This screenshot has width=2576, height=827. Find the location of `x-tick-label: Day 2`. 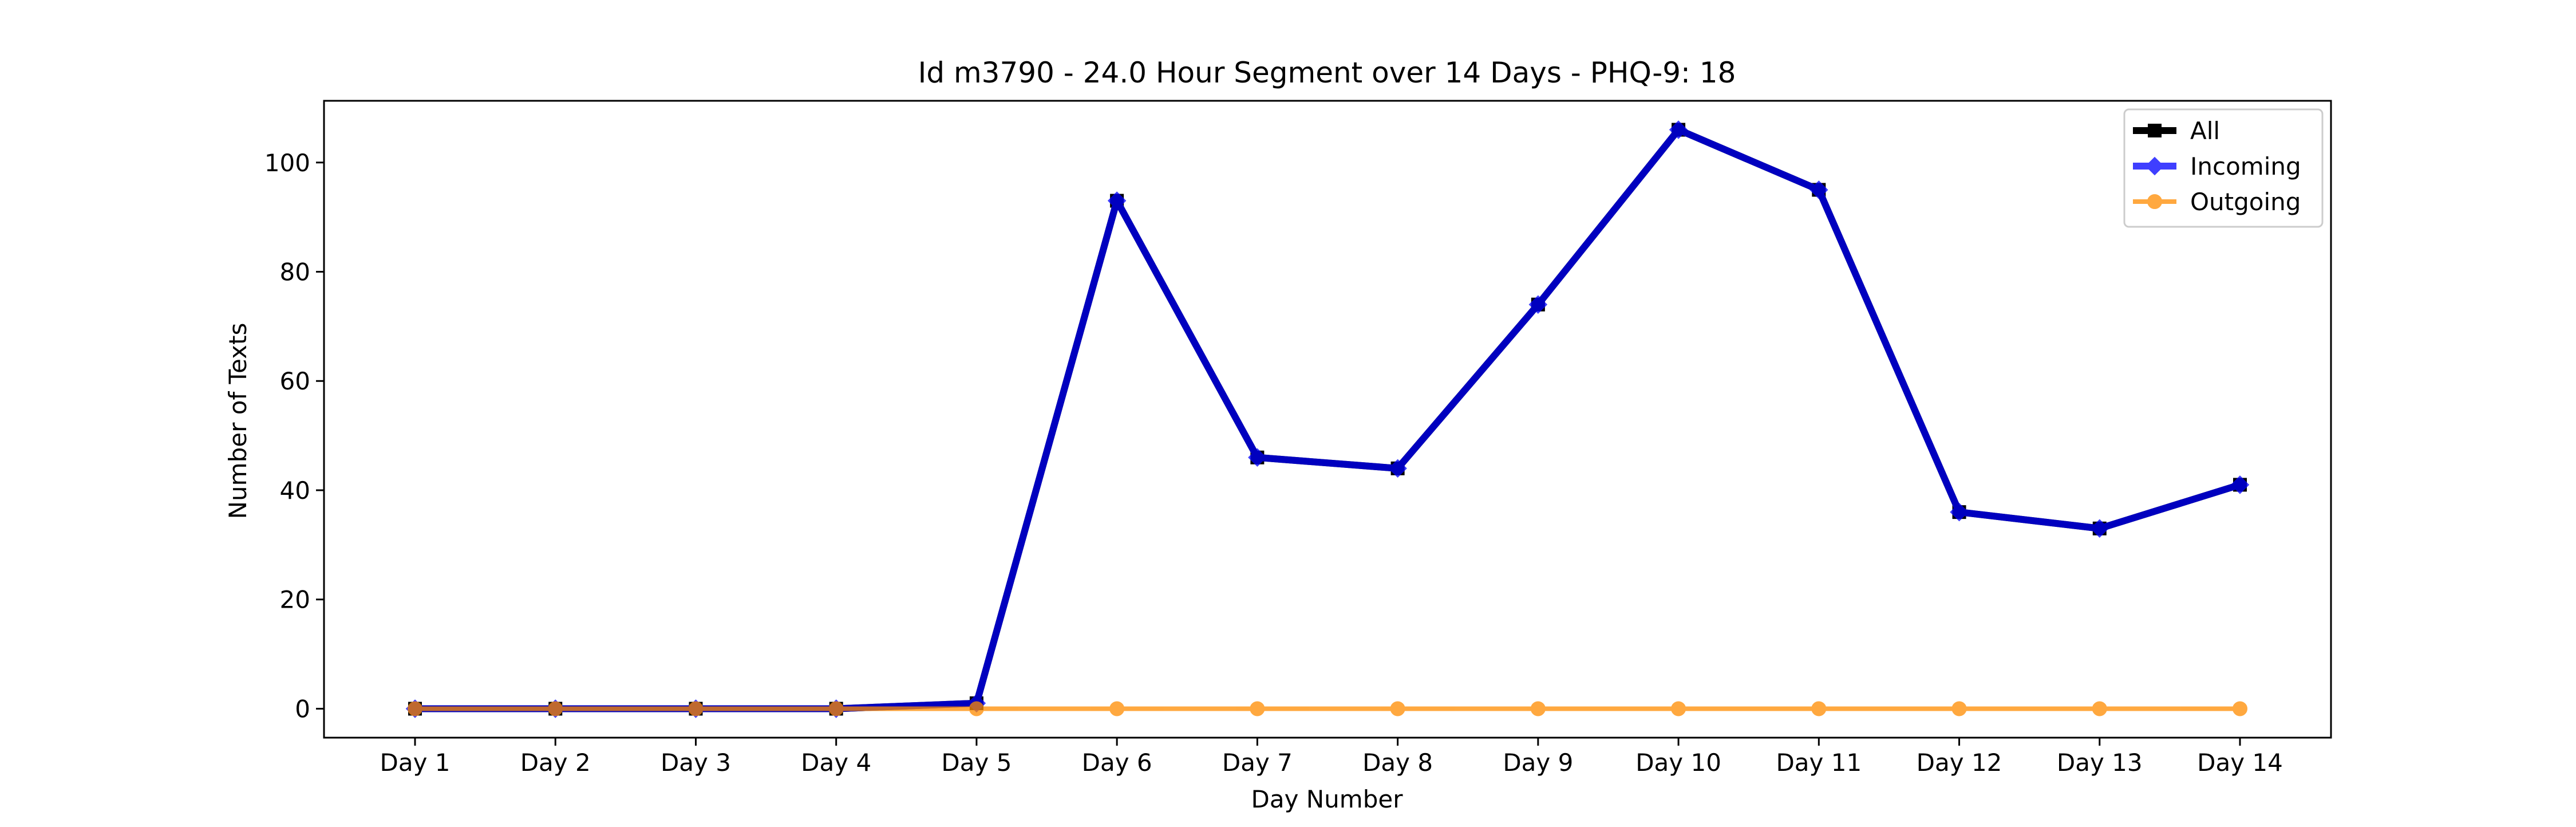

x-tick-label: Day 2 is located at coordinates (555, 763).